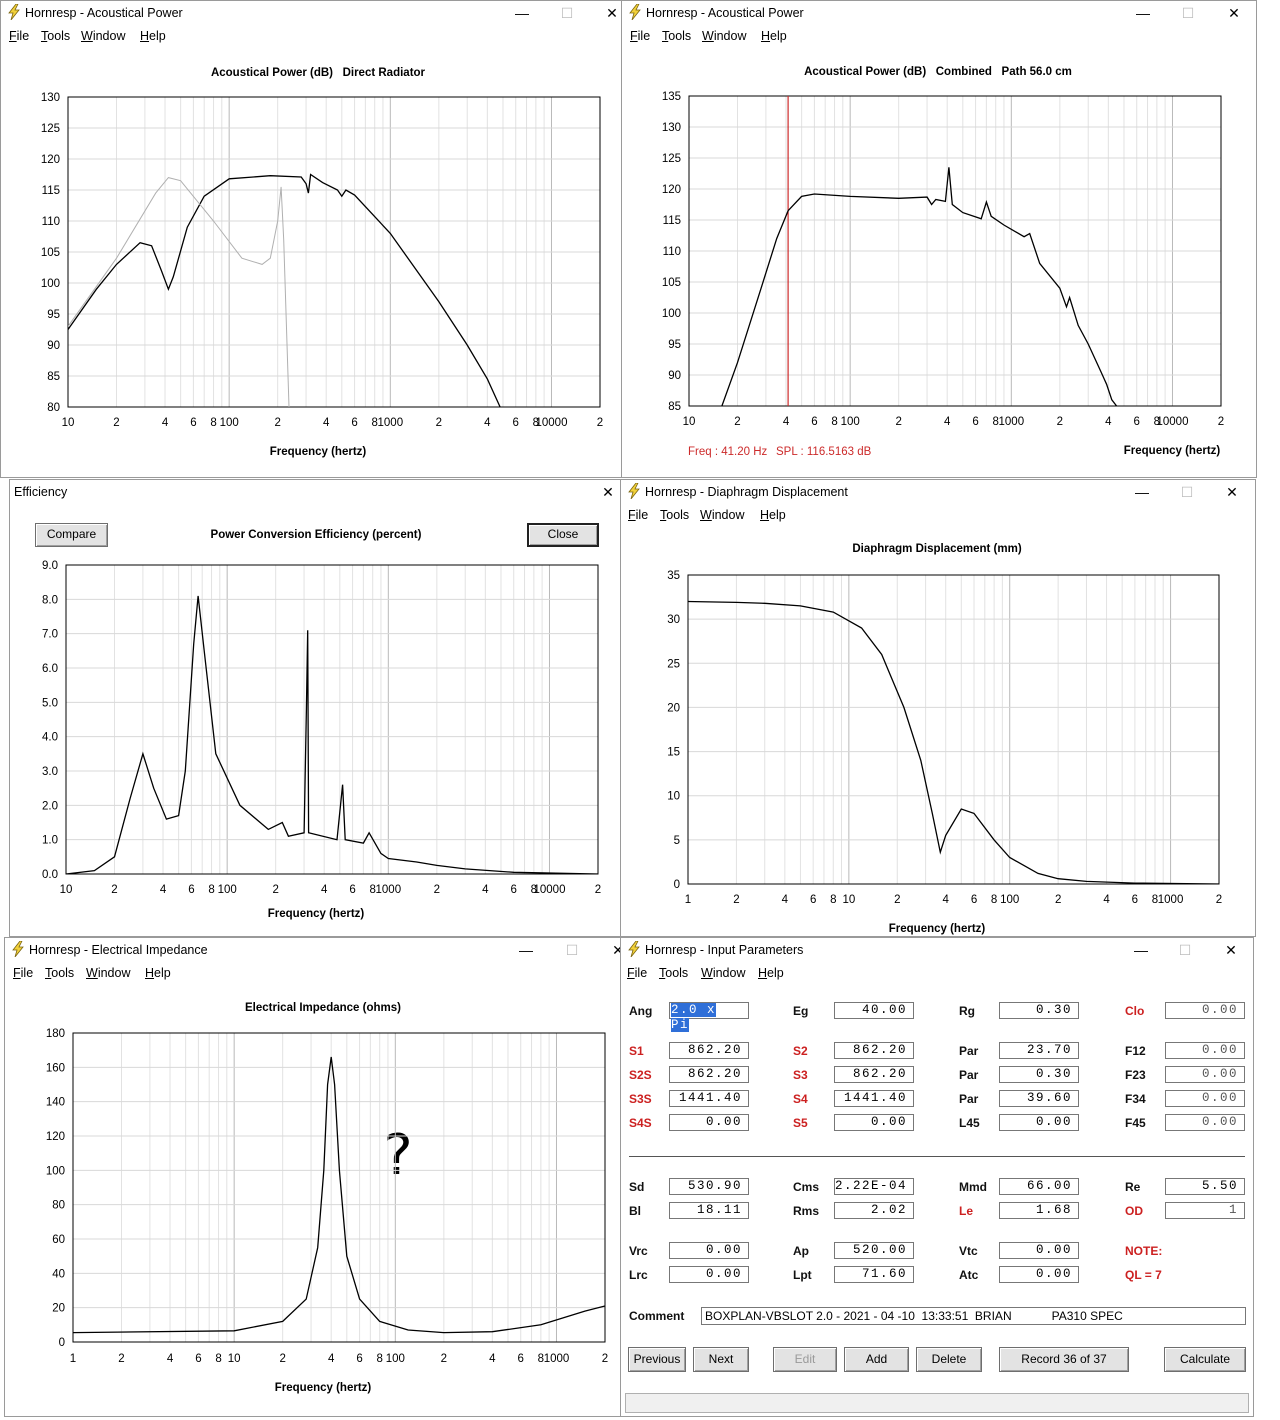 The height and width of the screenshot is (1420, 1280). What do you see at coordinates (1039, 1074) in the screenshot?
I see `param-field-par: 0.30` at bounding box center [1039, 1074].